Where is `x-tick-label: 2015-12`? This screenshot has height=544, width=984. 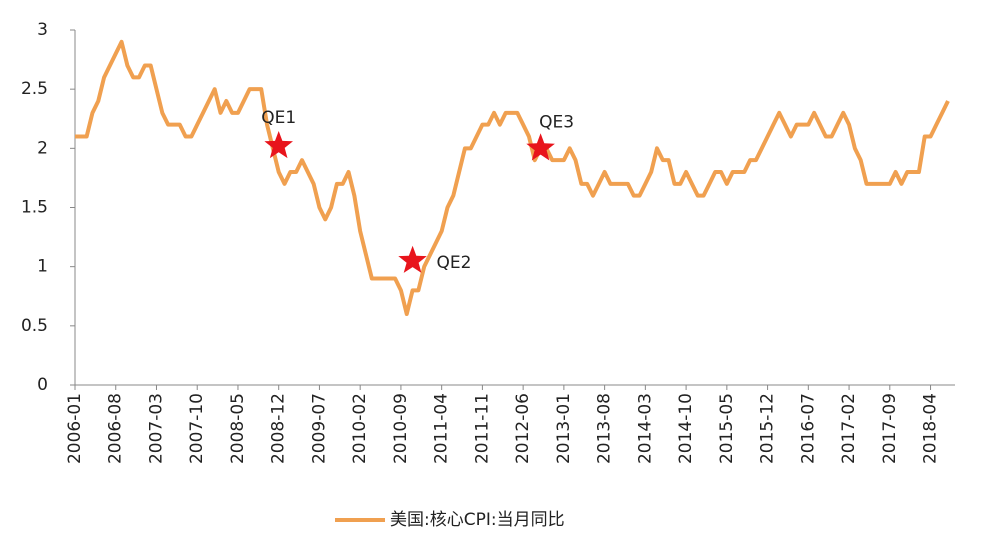
x-tick-label: 2015-12 is located at coordinates (768, 428).